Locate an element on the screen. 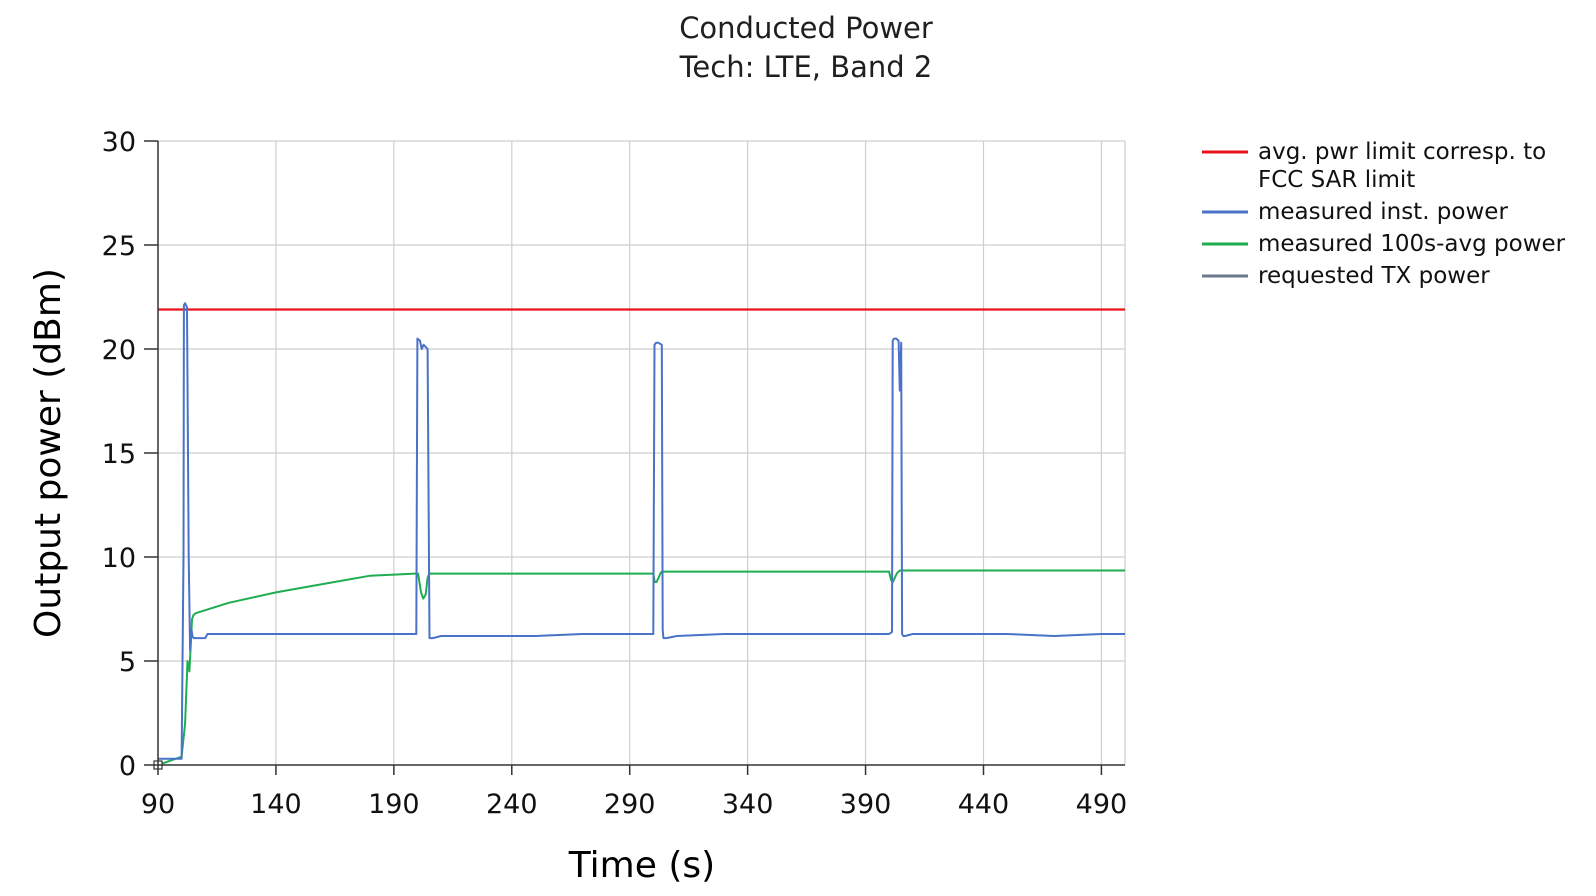 The width and height of the screenshot is (1596, 896). legend-item: measured inst. power is located at coordinates (1355, 212).